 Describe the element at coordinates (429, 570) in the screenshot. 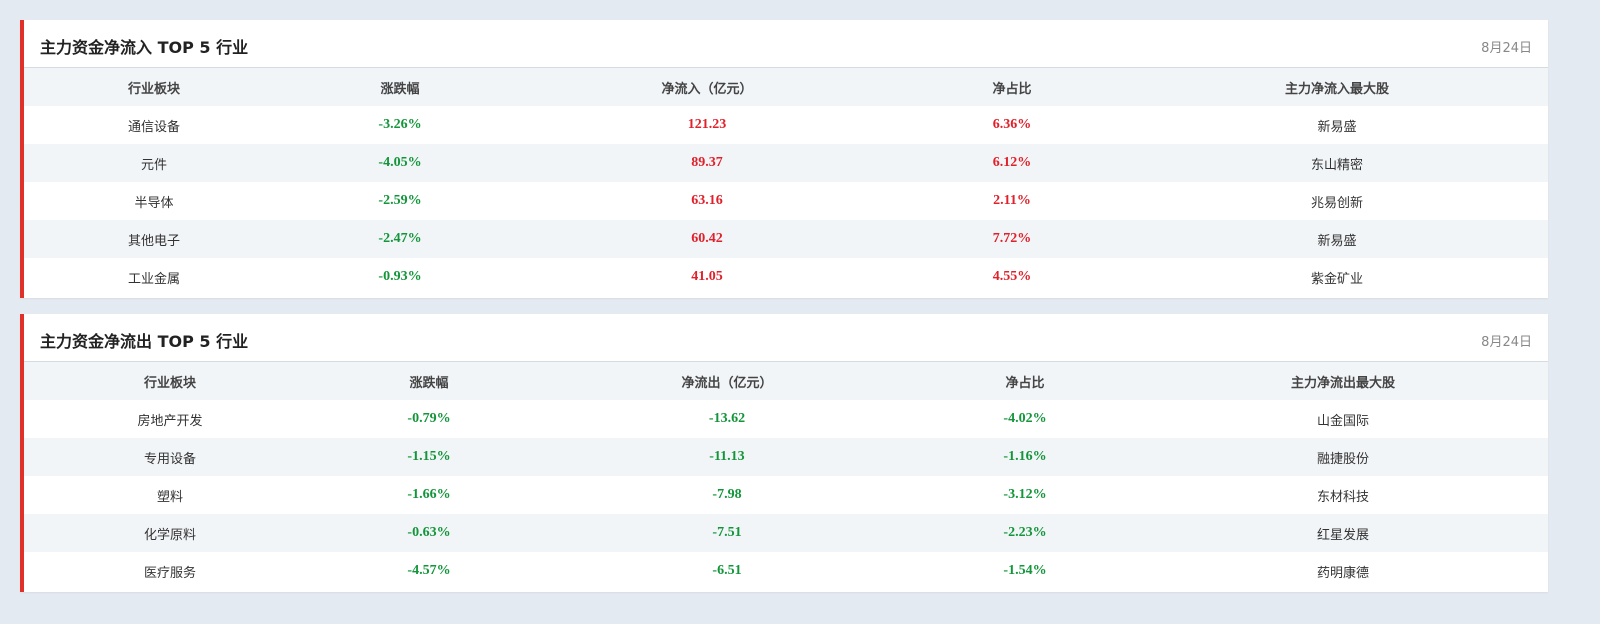

I see `numeric-cell: -4.57%` at that location.